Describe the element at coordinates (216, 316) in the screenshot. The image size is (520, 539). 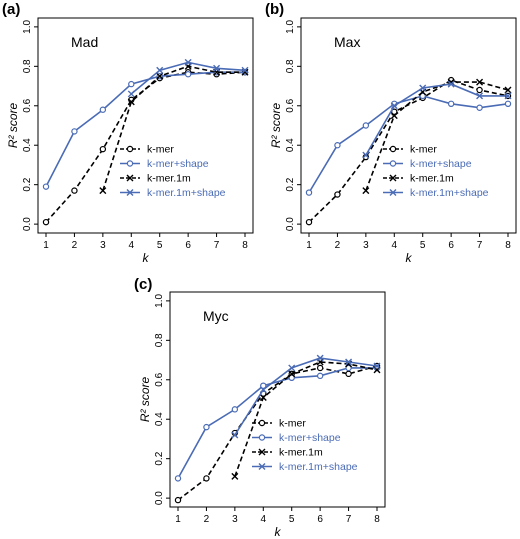
I see `panel-title: Myc` at that location.